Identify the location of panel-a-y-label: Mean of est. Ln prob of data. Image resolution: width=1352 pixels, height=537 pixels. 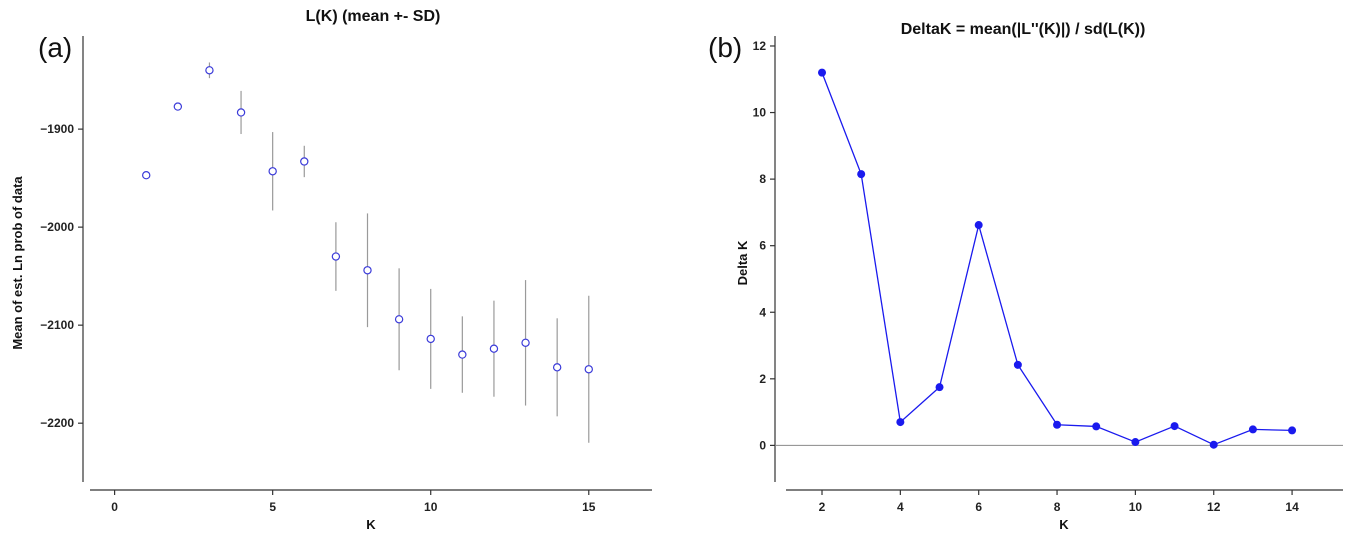
(17, 263).